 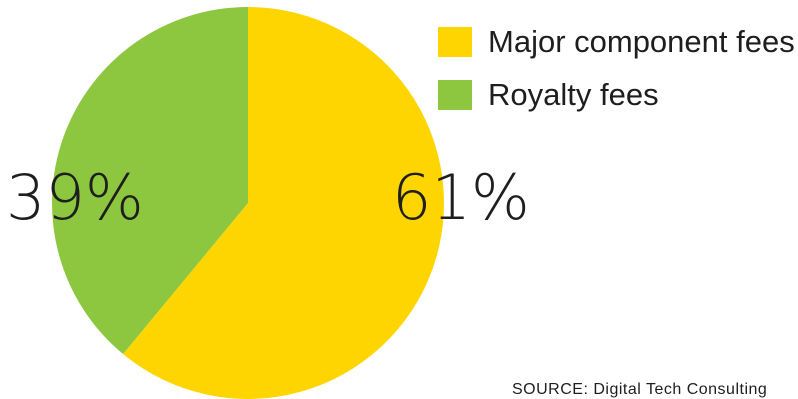 What do you see at coordinates (641, 41) in the screenshot?
I see `legend-label-major-component-fees: Major component fees` at bounding box center [641, 41].